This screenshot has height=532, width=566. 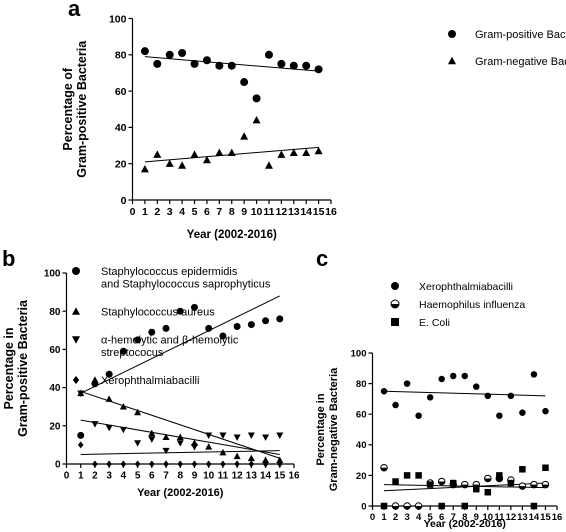 What do you see at coordinates (195, 212) in the screenshot?
I see `x-tick-label: 5` at bounding box center [195, 212].